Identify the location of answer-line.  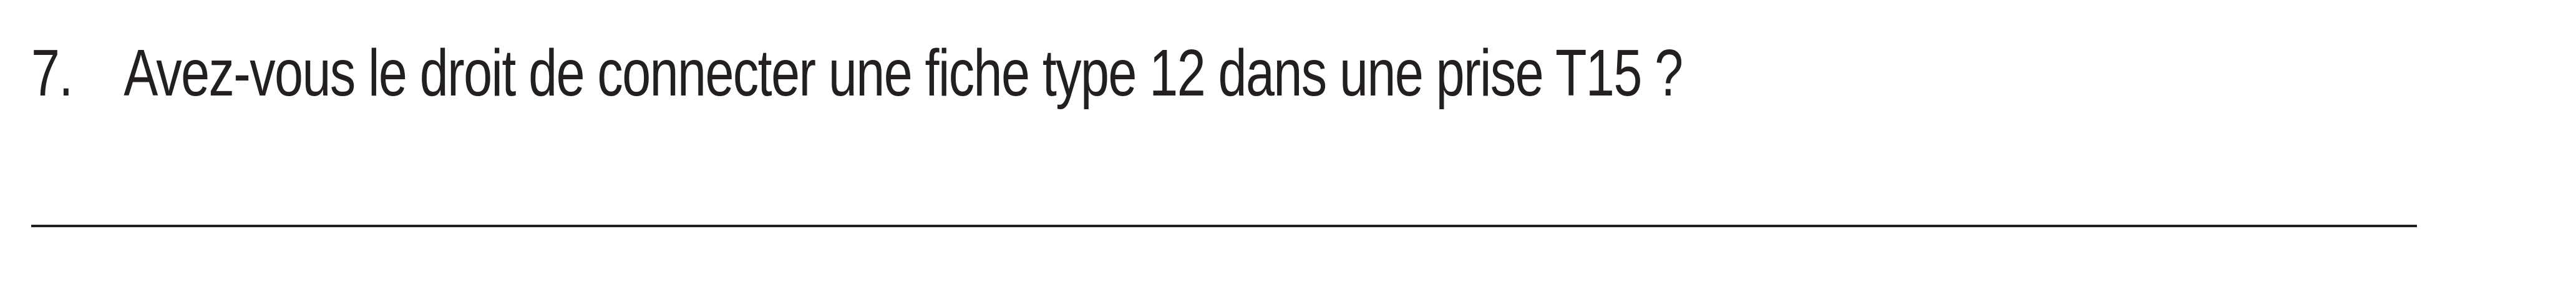
(1224, 226).